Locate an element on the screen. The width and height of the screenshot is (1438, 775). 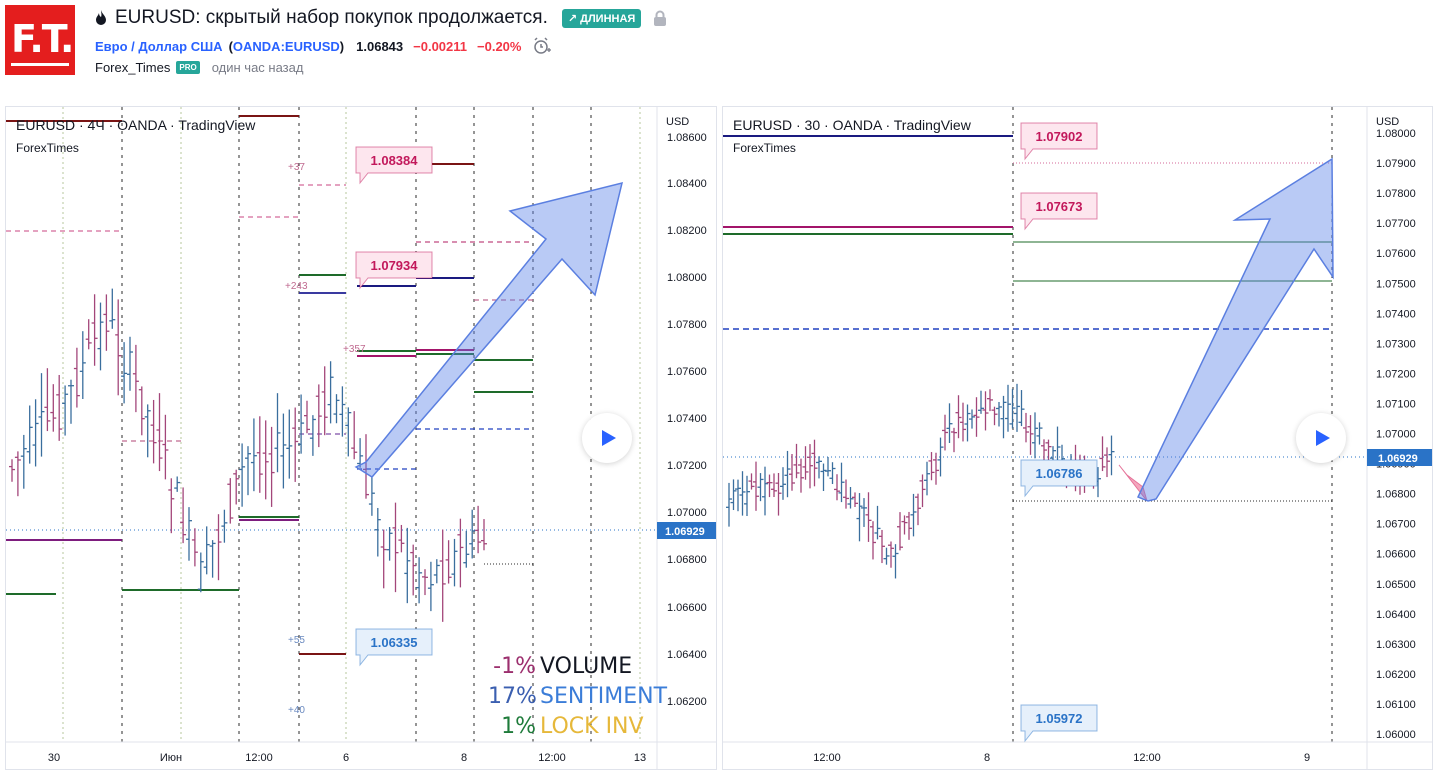
offset-label: +37 is located at coordinates (296, 167).